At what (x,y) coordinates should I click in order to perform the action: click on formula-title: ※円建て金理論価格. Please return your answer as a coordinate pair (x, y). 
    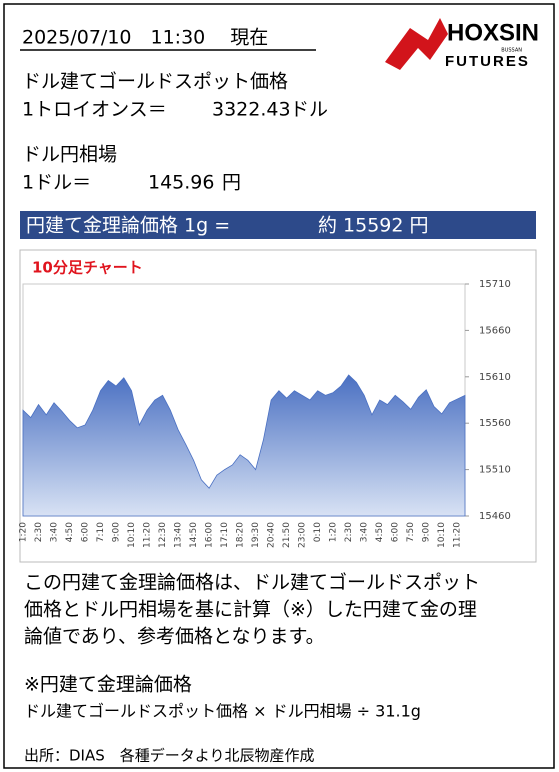
    Looking at the image, I should click on (108, 685).